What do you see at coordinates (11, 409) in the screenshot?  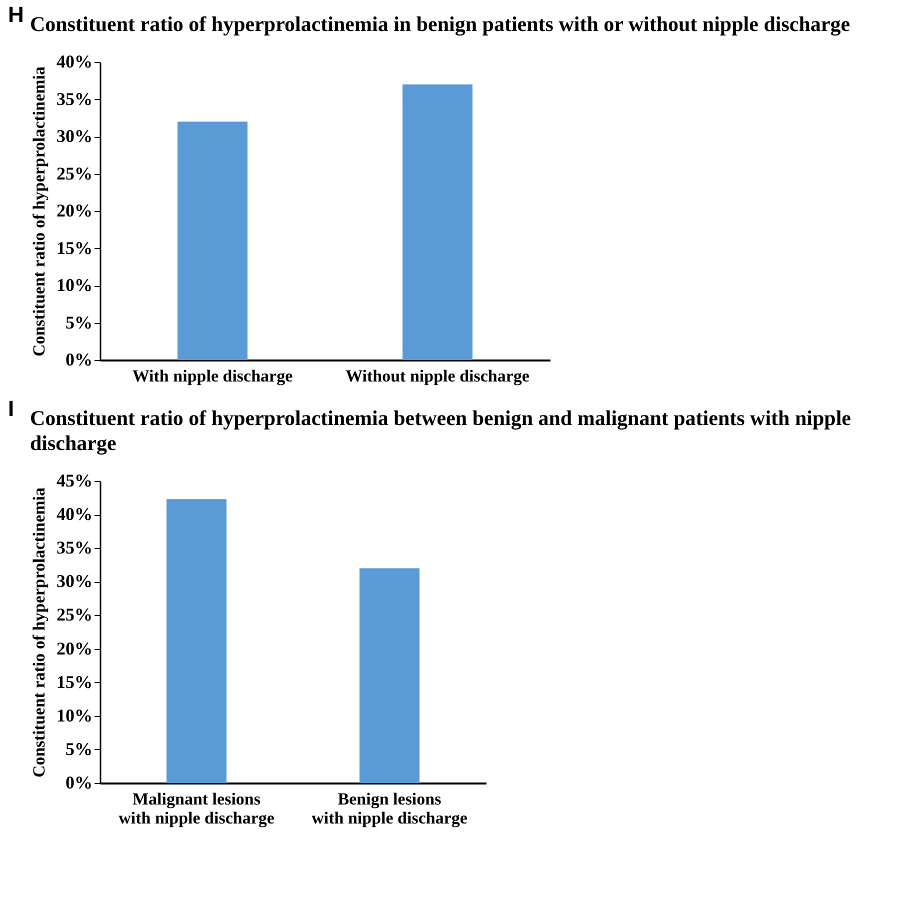 I see `text: I` at bounding box center [11, 409].